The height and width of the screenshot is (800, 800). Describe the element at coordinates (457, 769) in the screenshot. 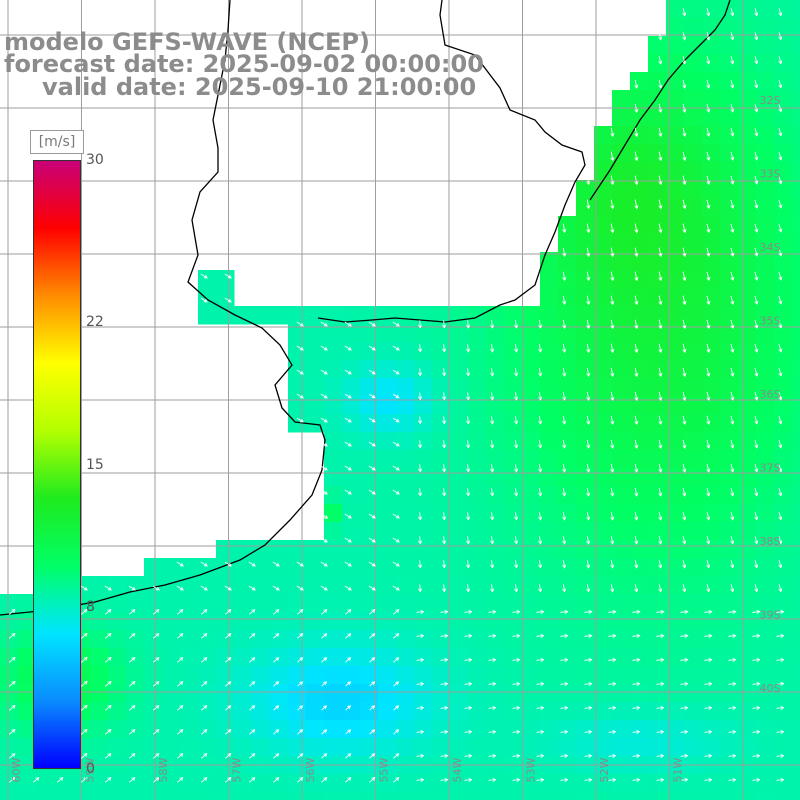

I see `longitude-label: 54W` at that location.